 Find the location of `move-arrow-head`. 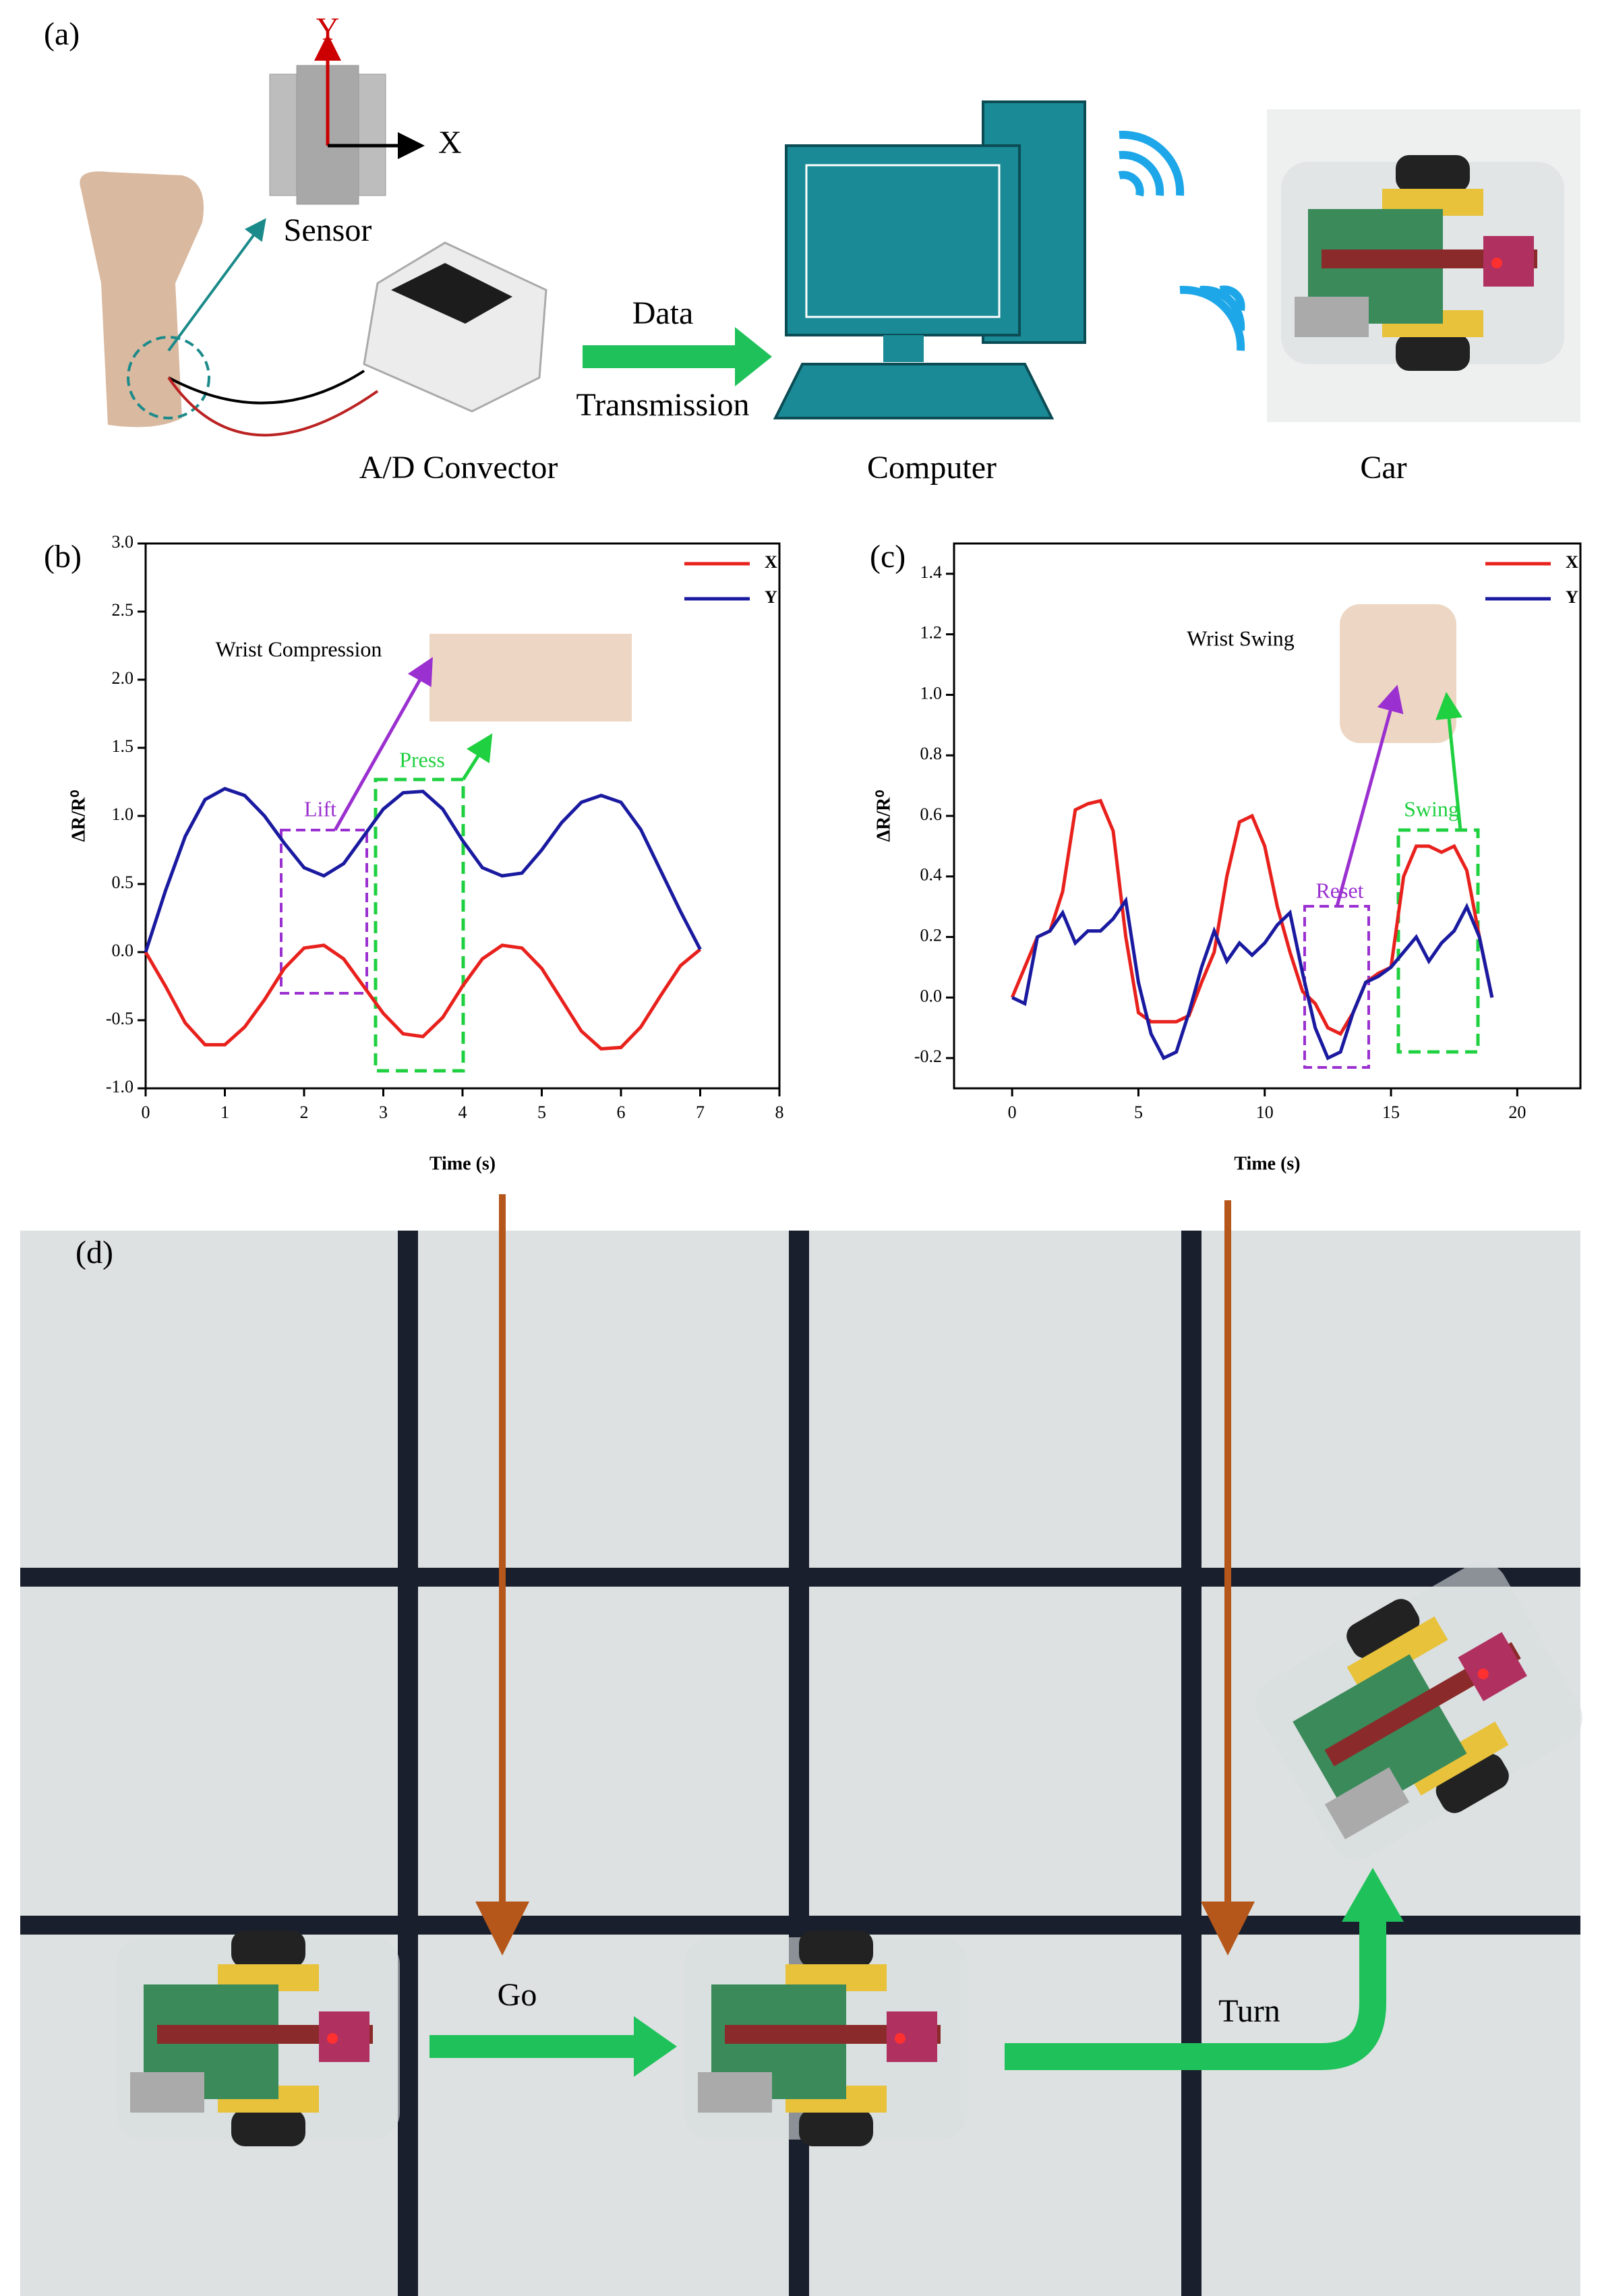

move-arrow-head is located at coordinates (1373, 1895).